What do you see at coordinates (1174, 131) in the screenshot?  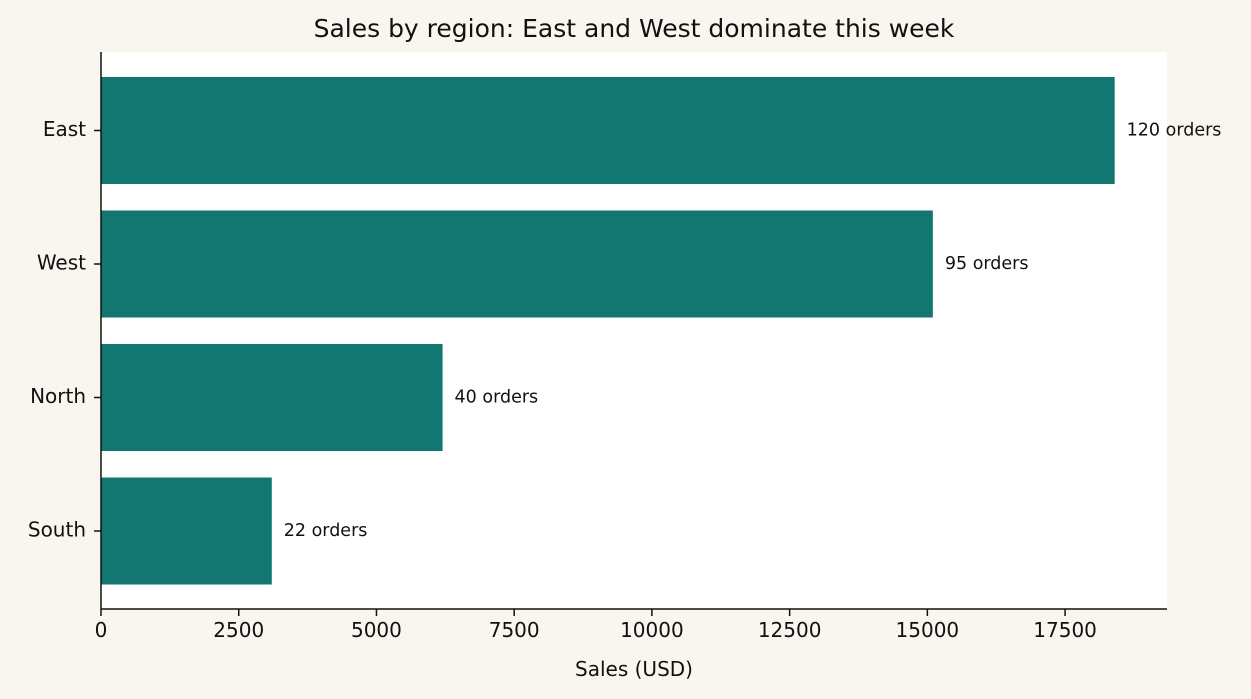 I see `data-label-east: 120 orders` at bounding box center [1174, 131].